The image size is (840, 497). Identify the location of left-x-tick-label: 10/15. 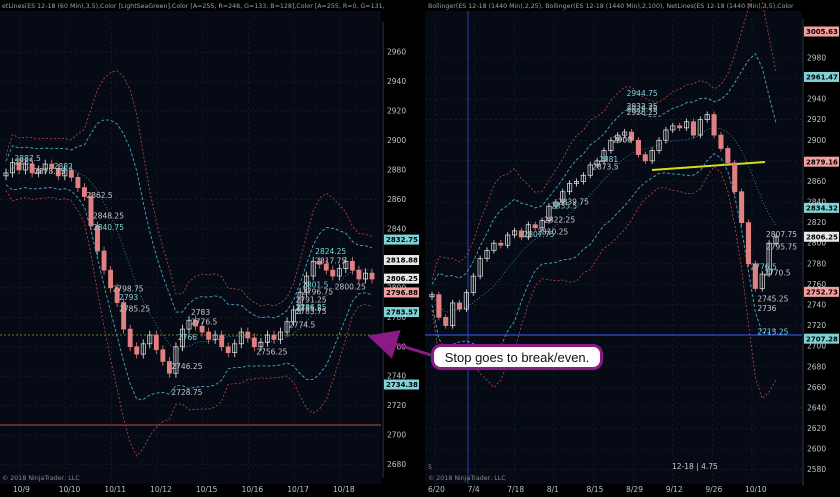
(207, 489).